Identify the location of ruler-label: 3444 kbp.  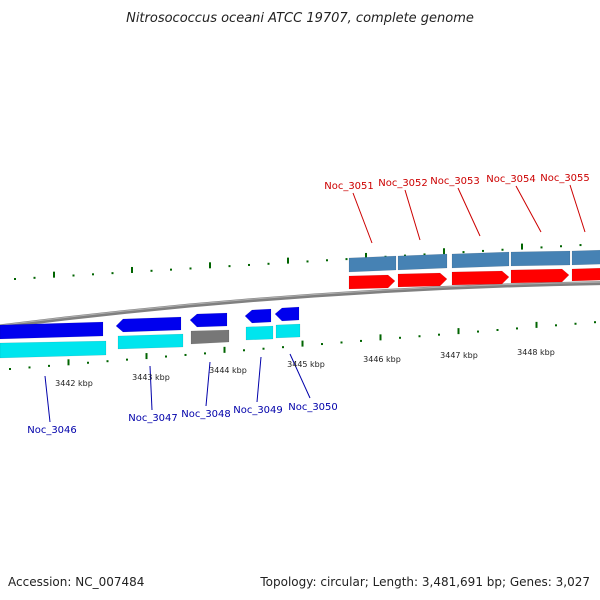
(228, 370).